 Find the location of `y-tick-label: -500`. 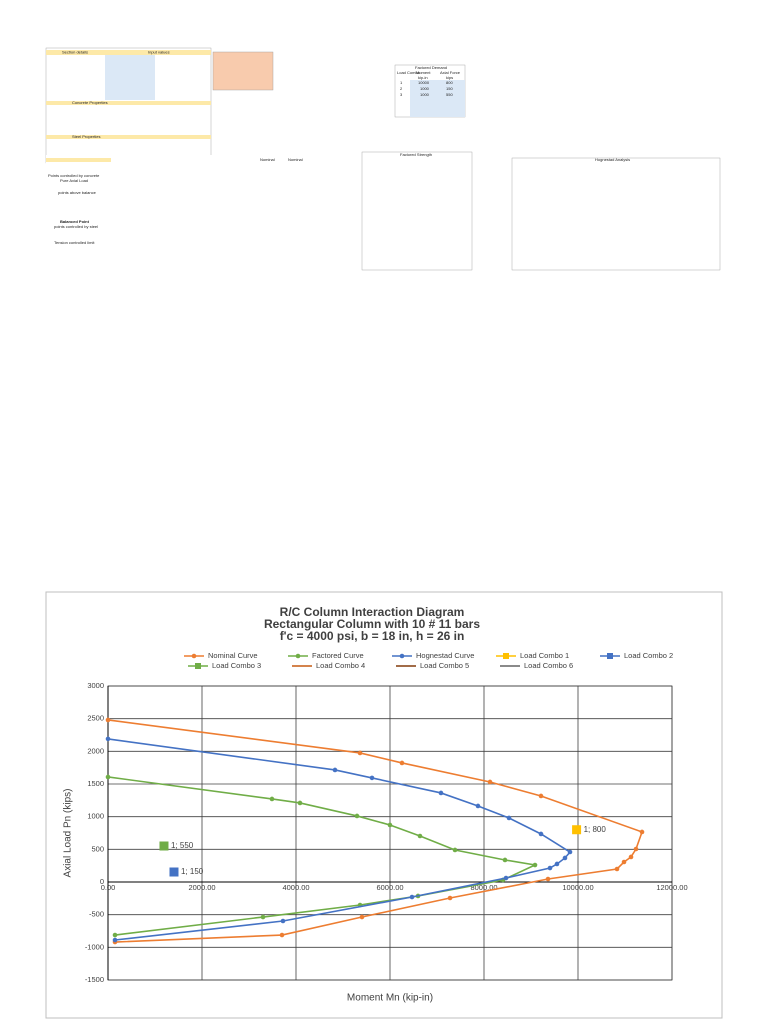

y-tick-label: -500 is located at coordinates (96, 914).